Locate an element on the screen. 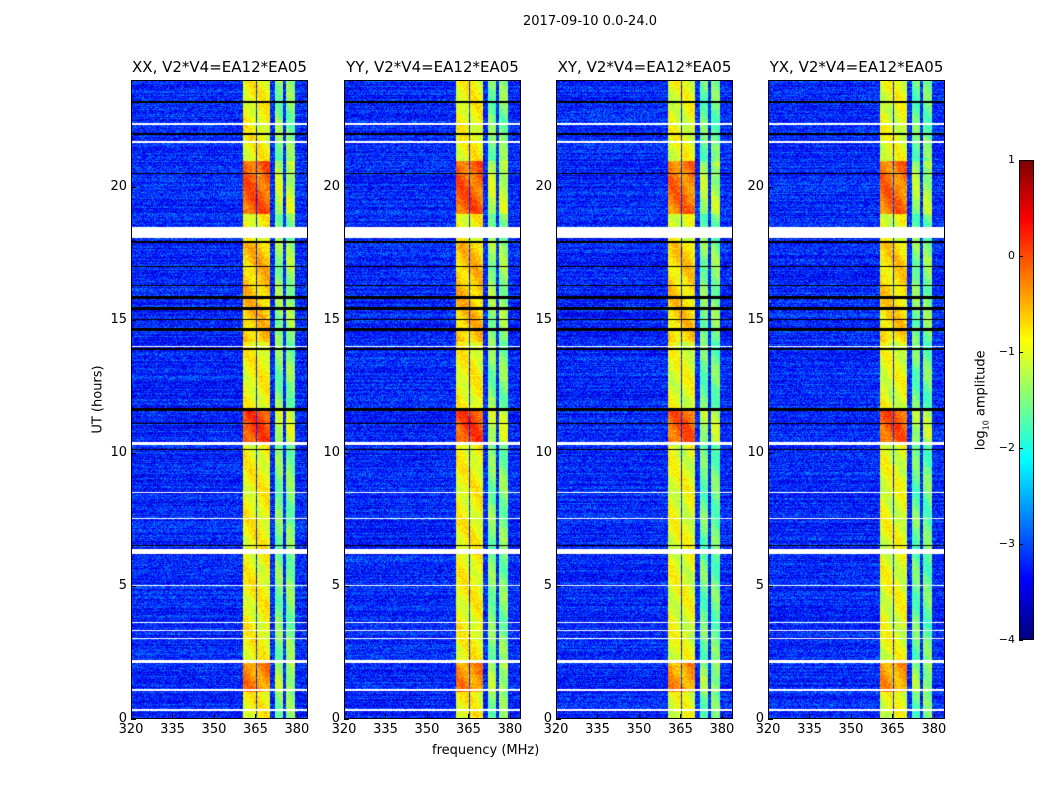 The image size is (1050, 800). colorbar-label-rest: amplitude is located at coordinates (981, 385).